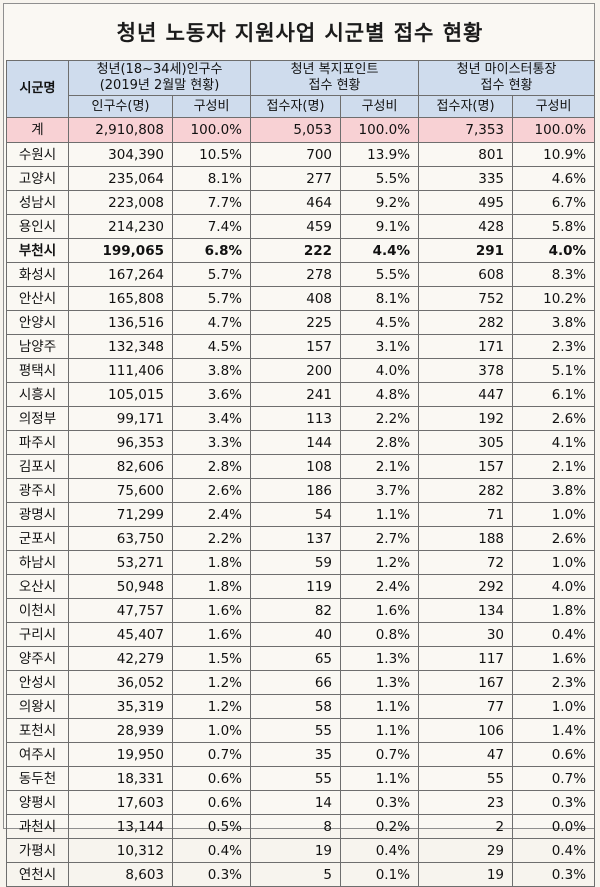  Describe the element at coordinates (301, 802) in the screenshot. I see `table-row: 양평시 17,603 0.6% 14 0.3% 23 0.3%` at that location.